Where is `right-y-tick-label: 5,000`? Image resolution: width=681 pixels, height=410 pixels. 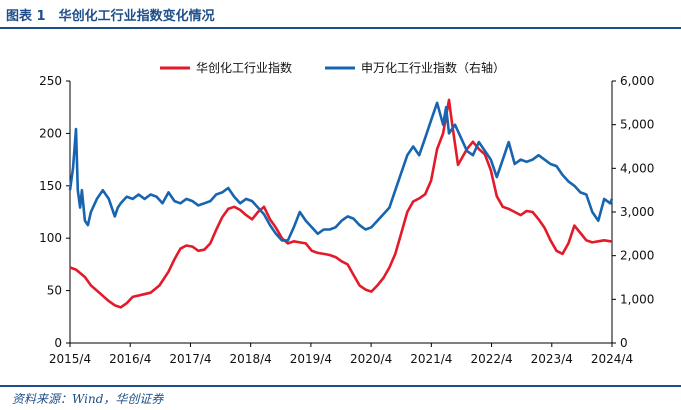 right-y-tick-label: 5,000 is located at coordinates (637, 125).